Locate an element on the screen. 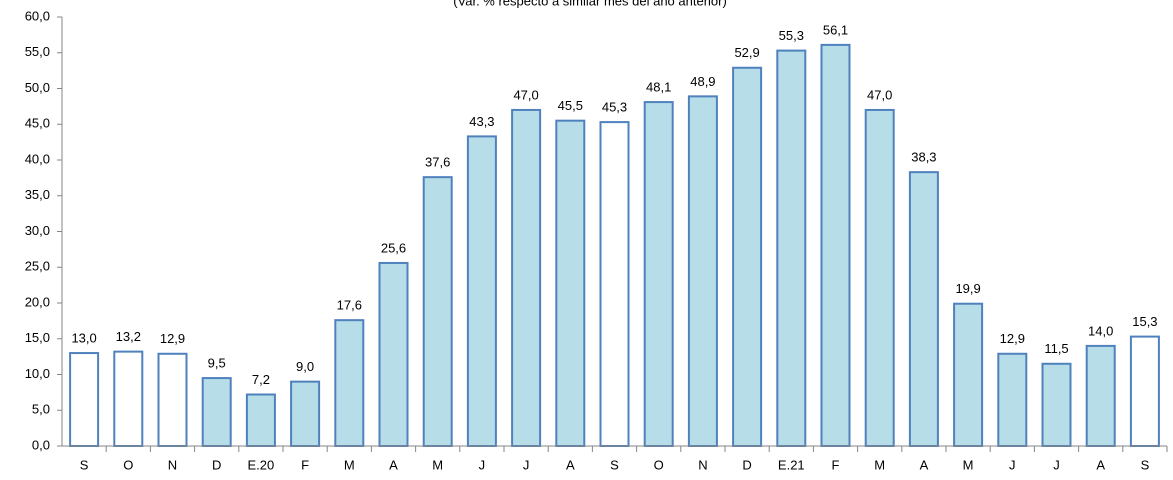  value-label: 9,0 is located at coordinates (305, 366).